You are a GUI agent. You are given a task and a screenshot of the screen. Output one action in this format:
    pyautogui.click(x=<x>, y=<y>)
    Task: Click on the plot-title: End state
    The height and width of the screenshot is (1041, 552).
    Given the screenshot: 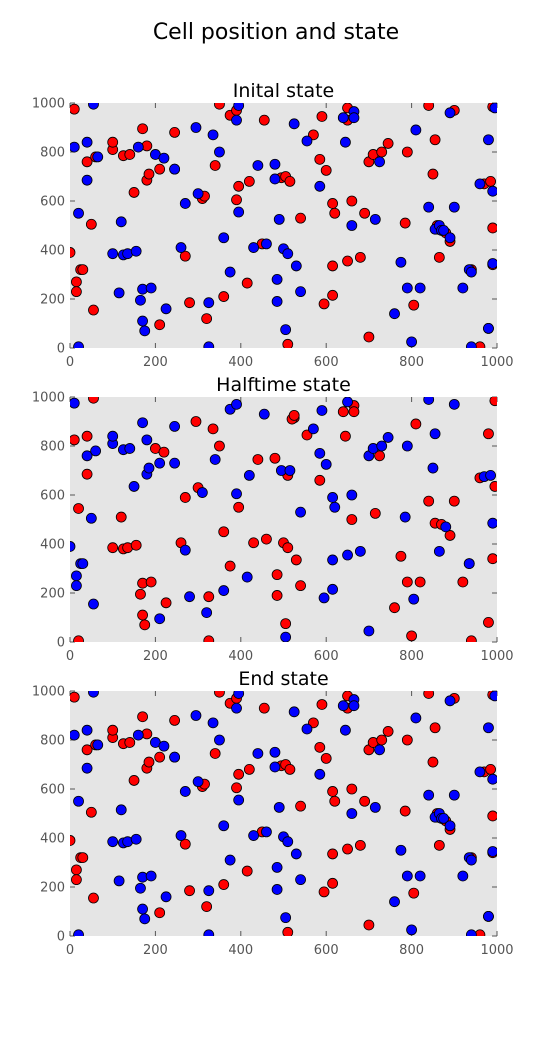 What is the action you would take?
    pyautogui.click(x=283, y=679)
    